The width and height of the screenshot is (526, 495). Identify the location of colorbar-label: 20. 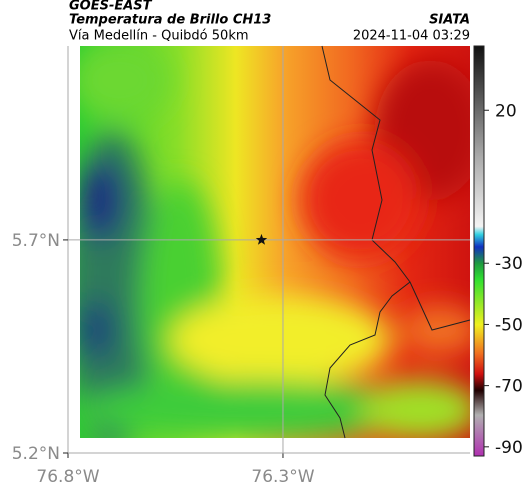
(506, 111).